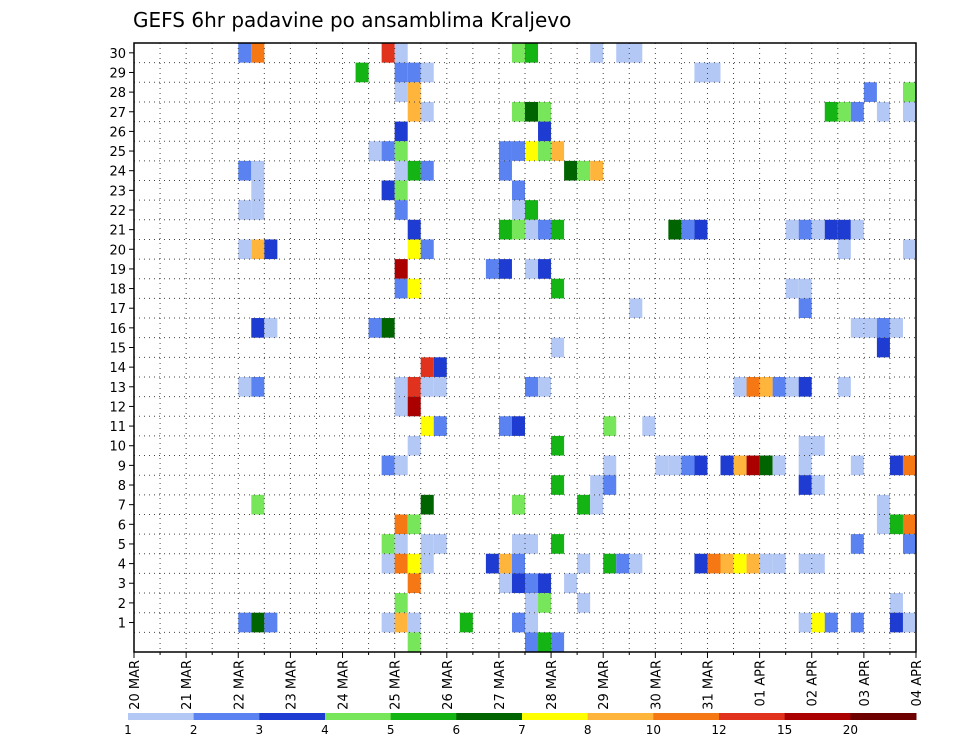 The width and height of the screenshot is (960, 742). What do you see at coordinates (122, 486) in the screenshot?
I see `y-tick-label: 8` at bounding box center [122, 486].